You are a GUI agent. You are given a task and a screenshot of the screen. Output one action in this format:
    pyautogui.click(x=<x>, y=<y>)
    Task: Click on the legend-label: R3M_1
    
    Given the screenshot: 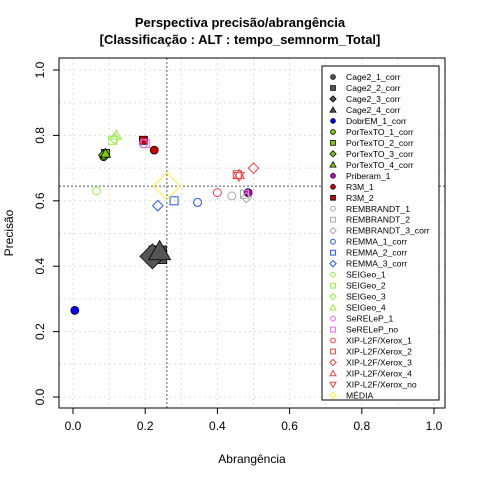 What is the action you would take?
    pyautogui.click(x=360, y=187)
    